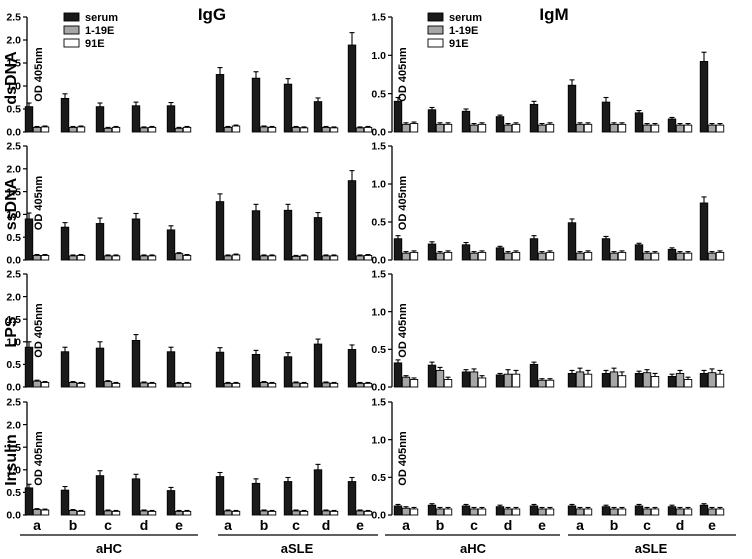 This screenshot has width=752, height=559. What do you see at coordinates (403, 330) in the screenshot?
I see `y-axis-label: OD 405nm` at bounding box center [403, 330].